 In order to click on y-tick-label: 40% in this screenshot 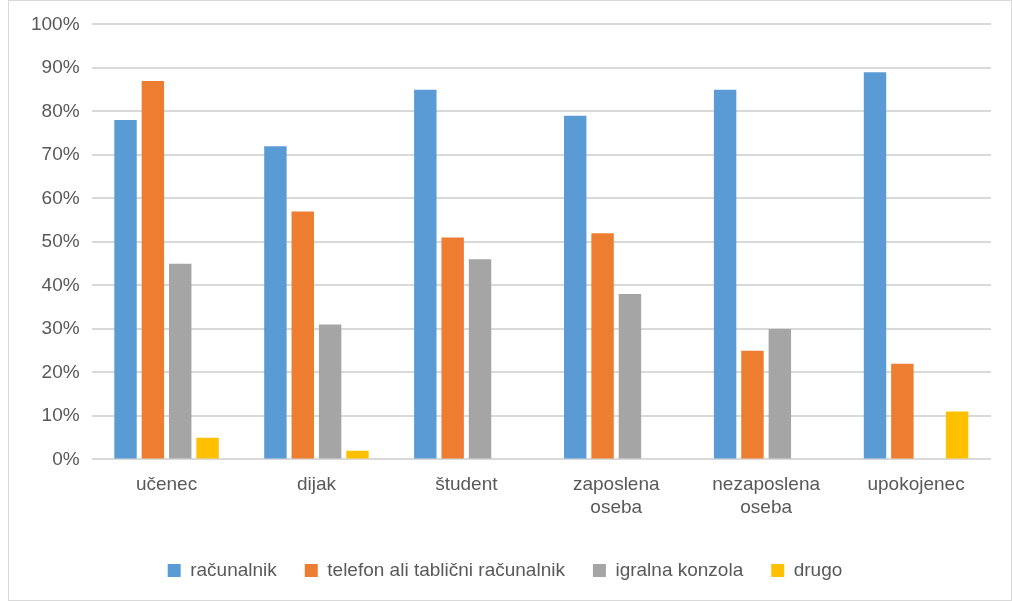, I will do `click(60, 284)`.